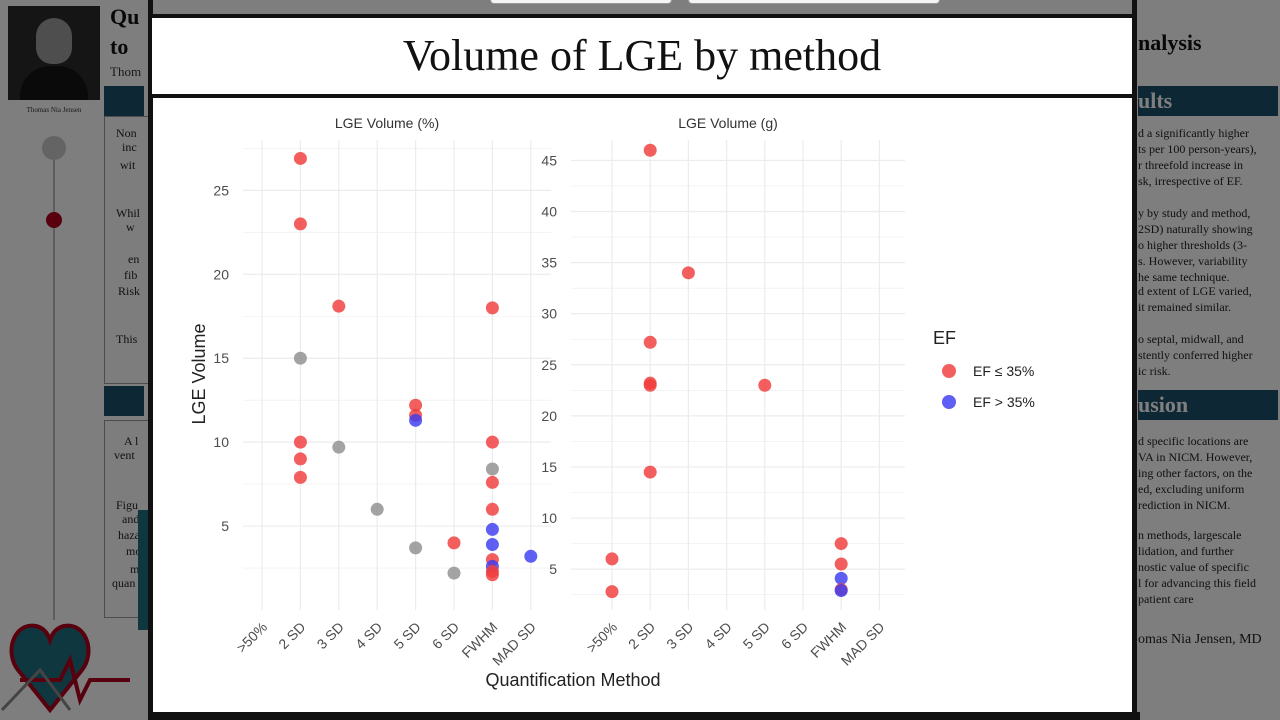 Image resolution: width=1280 pixels, height=720 pixels. What do you see at coordinates (549, 314) in the screenshot?
I see `y-tick-label: 30` at bounding box center [549, 314].